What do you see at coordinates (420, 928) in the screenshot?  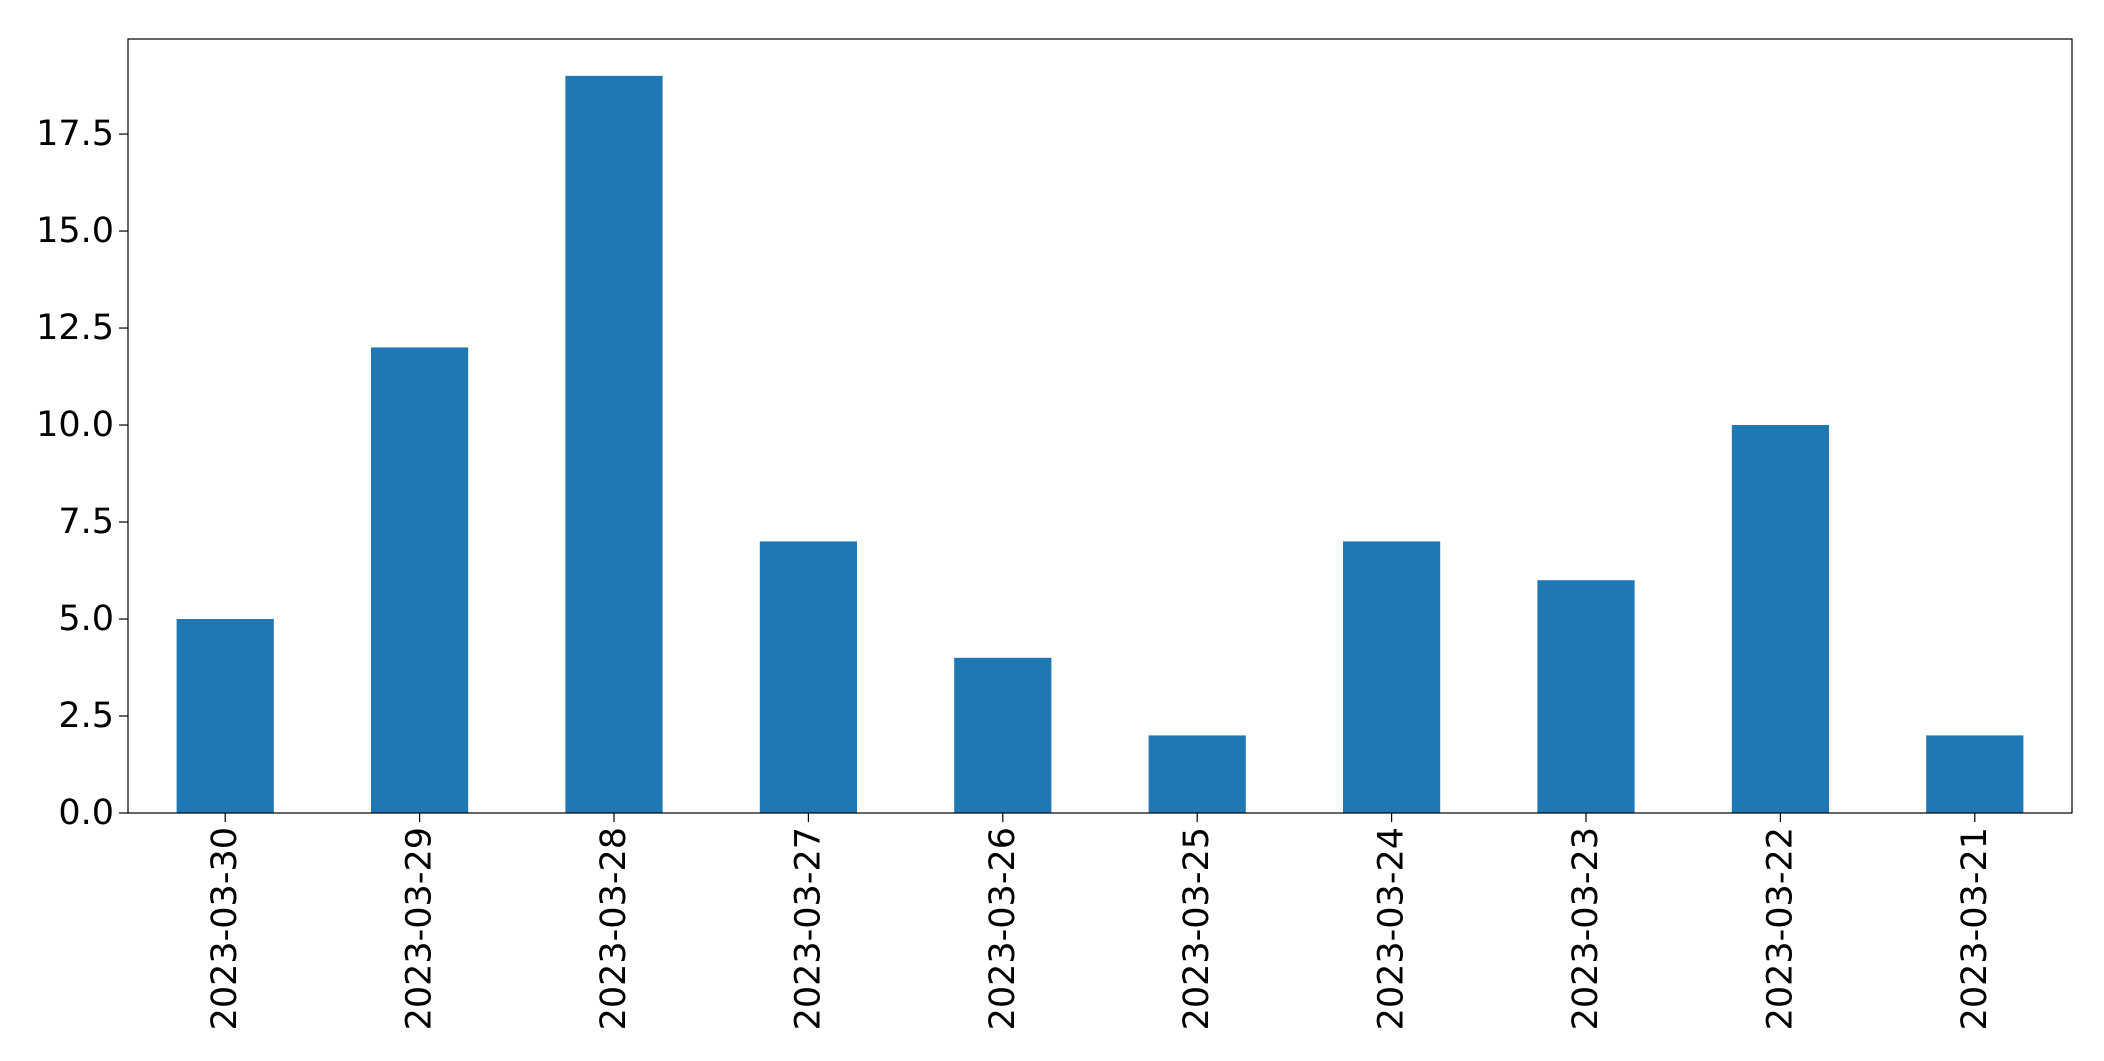 I see `x-tick-label: 2023-03-29` at bounding box center [420, 928].